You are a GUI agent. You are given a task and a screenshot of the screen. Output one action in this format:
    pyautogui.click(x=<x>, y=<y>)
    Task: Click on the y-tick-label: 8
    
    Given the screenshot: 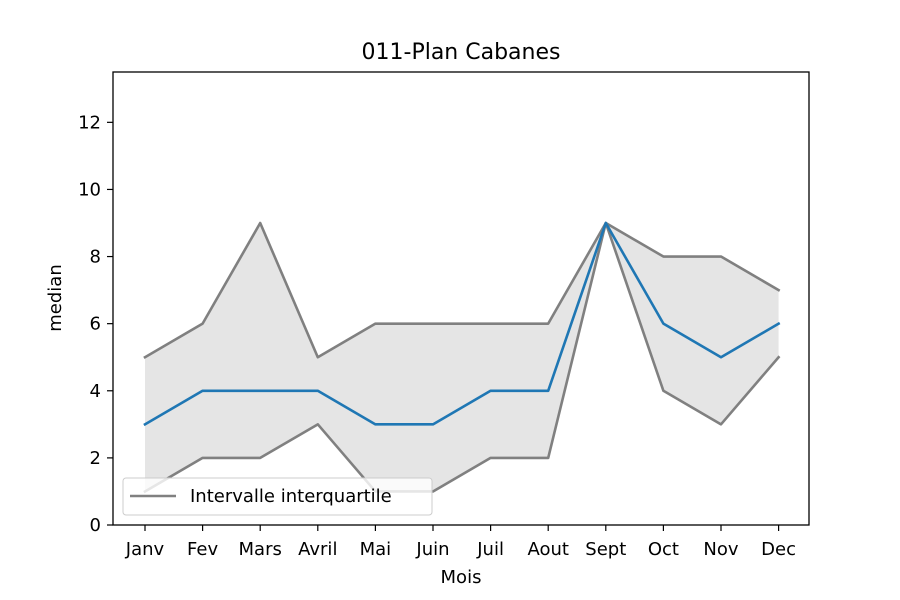 What is the action you would take?
    pyautogui.click(x=95, y=257)
    